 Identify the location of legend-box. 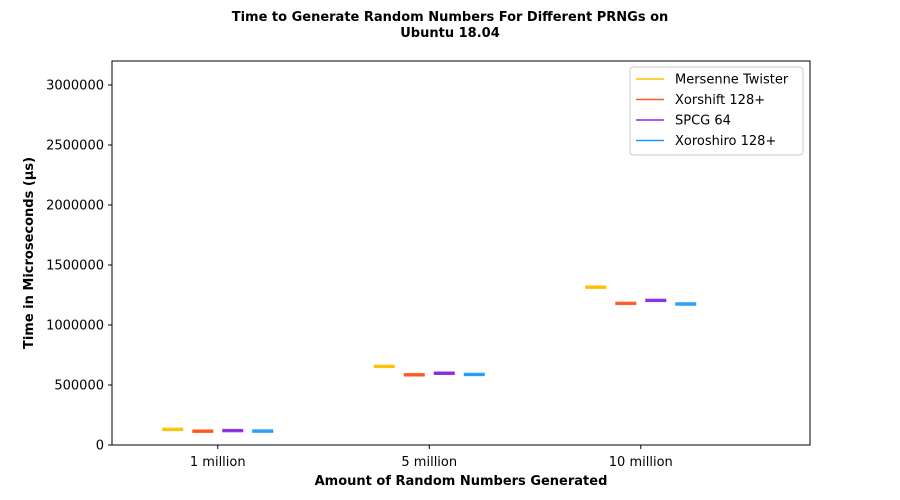
(716, 111).